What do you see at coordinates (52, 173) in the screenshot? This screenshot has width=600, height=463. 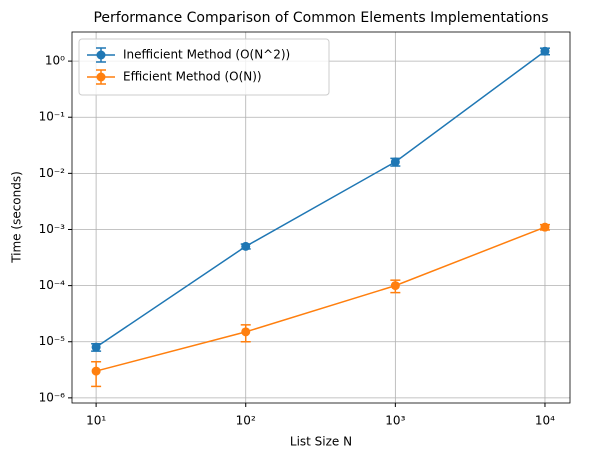 I see `y-tick-label: 10⁻²` at bounding box center [52, 173].